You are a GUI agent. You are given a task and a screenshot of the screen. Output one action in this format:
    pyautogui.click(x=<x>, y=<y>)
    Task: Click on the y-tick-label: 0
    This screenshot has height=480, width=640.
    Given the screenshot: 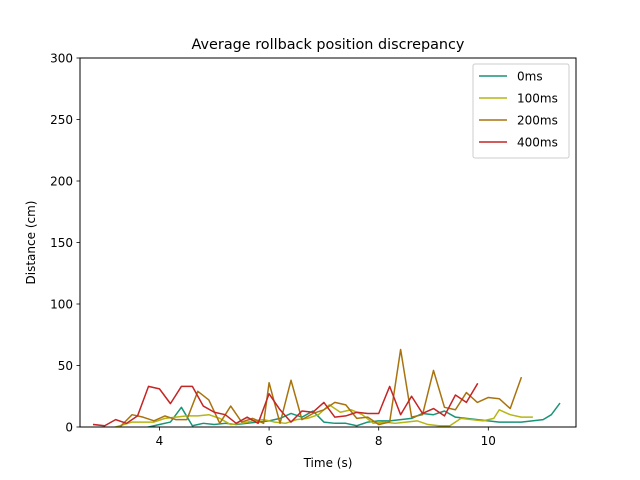 What is the action you would take?
    pyautogui.click(x=69, y=427)
    